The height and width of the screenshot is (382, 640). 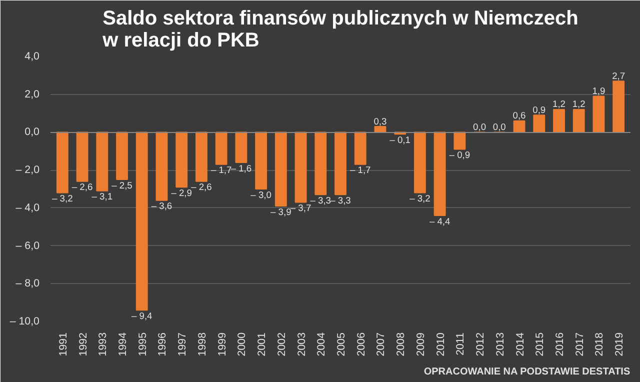 What do you see at coordinates (619, 75) in the screenshot?
I see `data-label: 2,7` at bounding box center [619, 75].